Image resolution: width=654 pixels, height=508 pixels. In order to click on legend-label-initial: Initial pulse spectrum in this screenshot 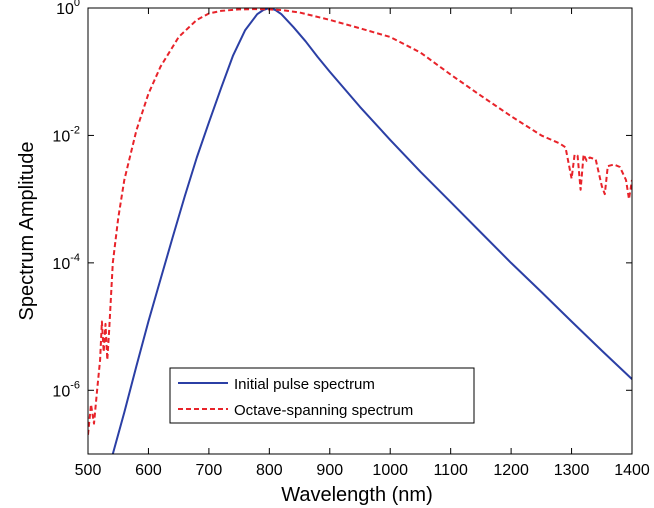, I will do `click(304, 384)`.